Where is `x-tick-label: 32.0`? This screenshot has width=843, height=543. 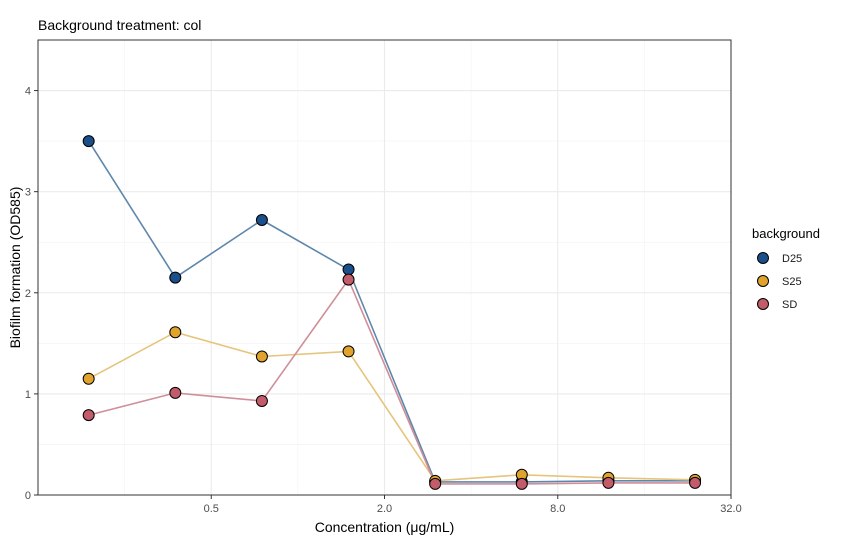 x-tick-label: 32.0 is located at coordinates (730, 509).